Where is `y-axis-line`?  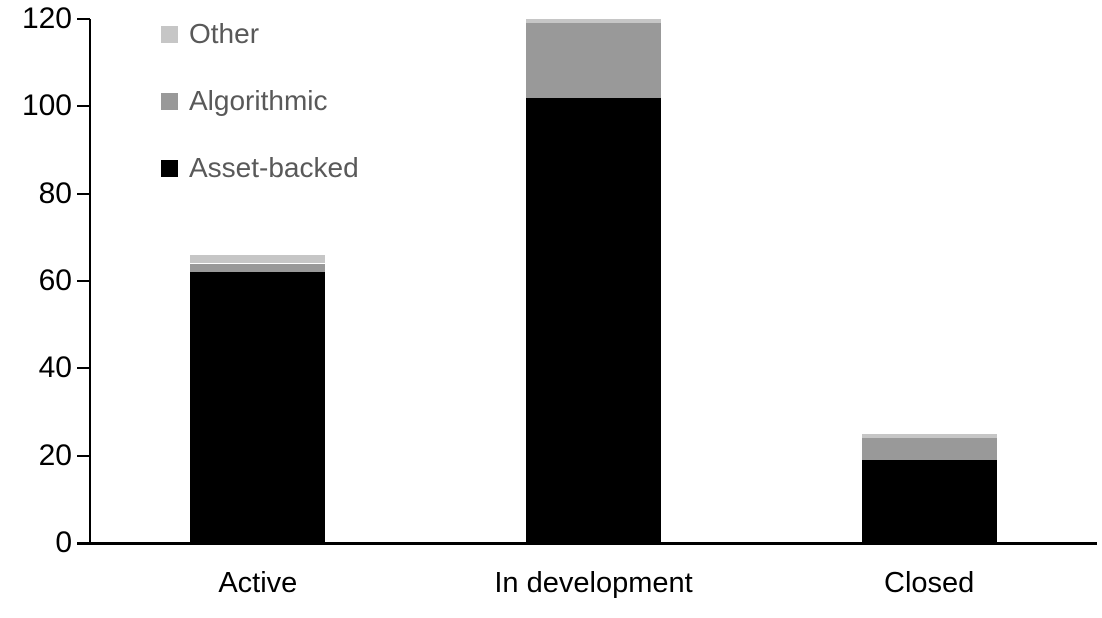 y-axis-line is located at coordinates (90, 281).